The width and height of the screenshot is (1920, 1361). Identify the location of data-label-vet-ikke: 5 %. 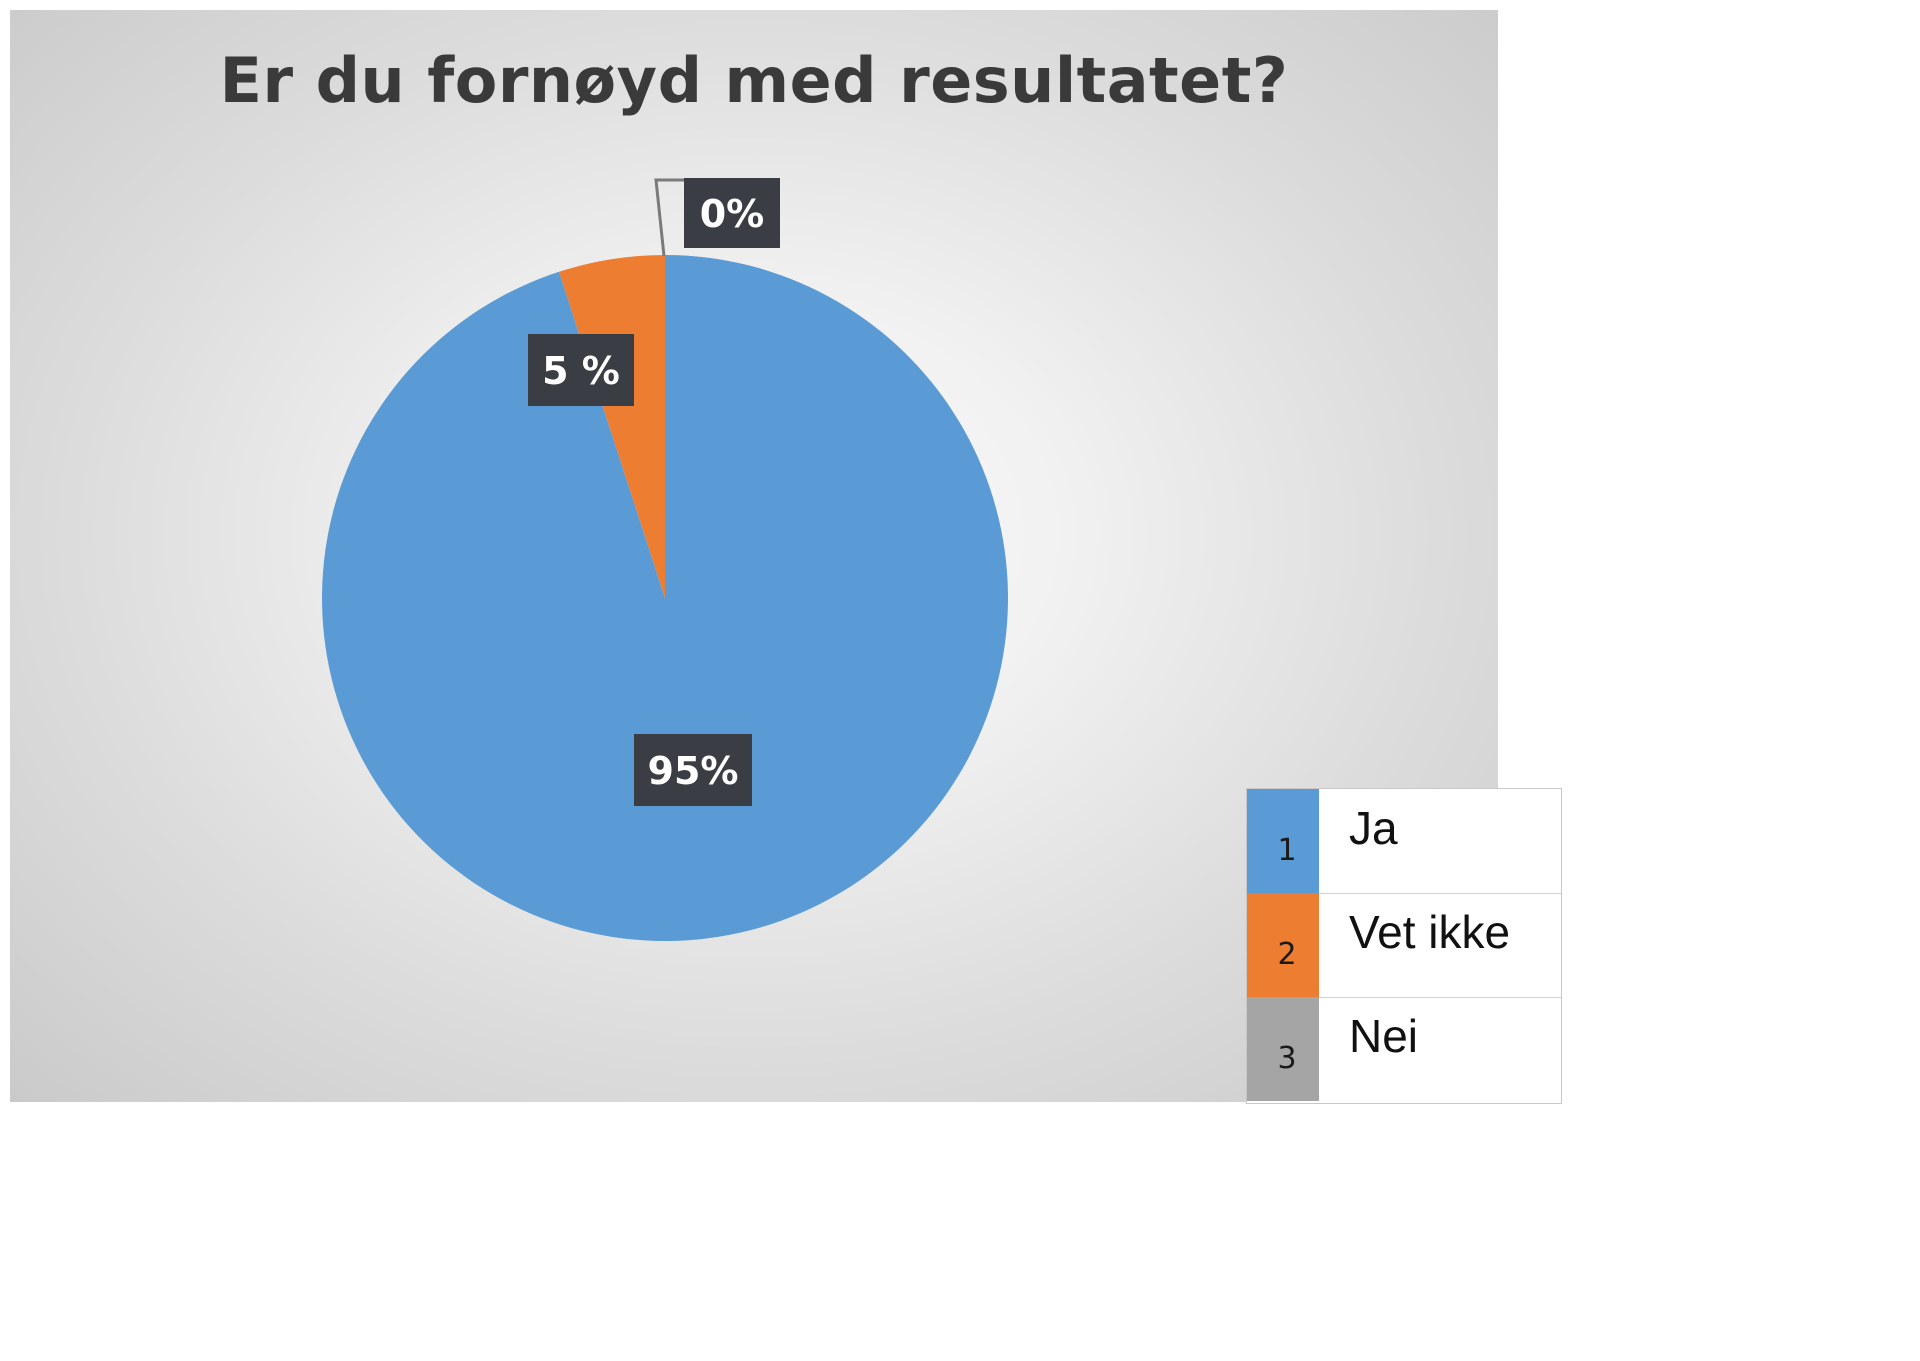
(581, 370).